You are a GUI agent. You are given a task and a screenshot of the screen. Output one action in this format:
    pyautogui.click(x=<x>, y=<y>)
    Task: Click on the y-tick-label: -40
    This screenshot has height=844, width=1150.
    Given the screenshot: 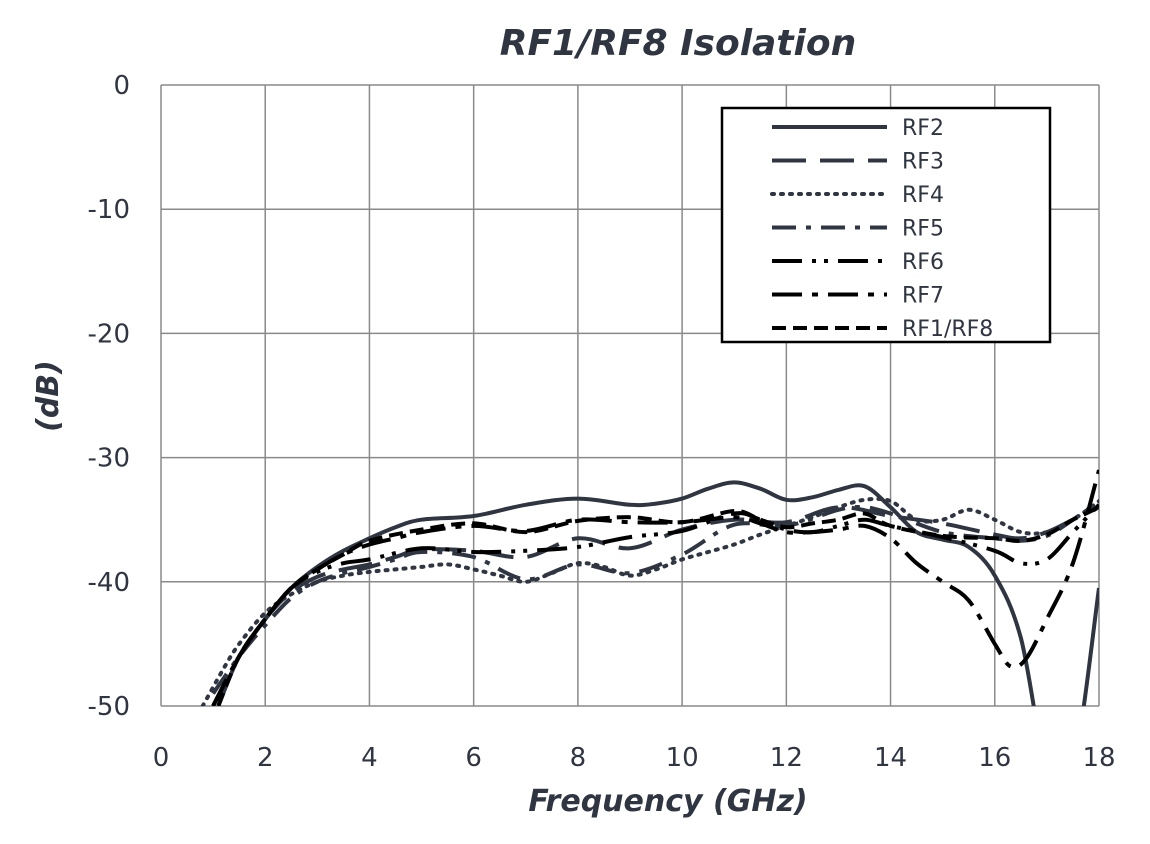 What is the action you would take?
    pyautogui.click(x=109, y=583)
    